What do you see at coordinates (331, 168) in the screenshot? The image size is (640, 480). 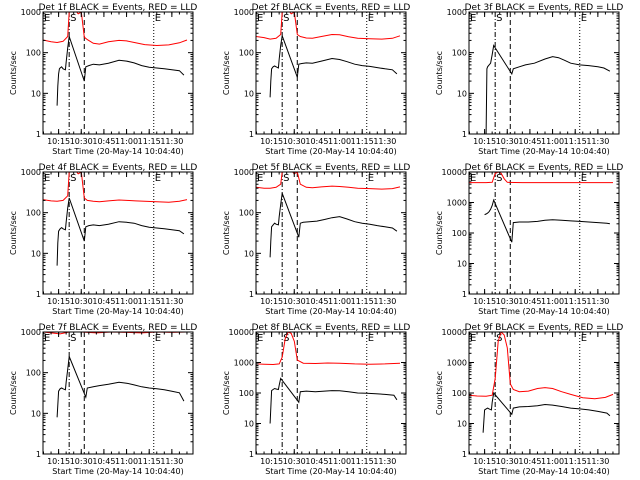 I see `plot-title: Det 5f BLACK = Events, RED = LLD` at bounding box center [331, 168].